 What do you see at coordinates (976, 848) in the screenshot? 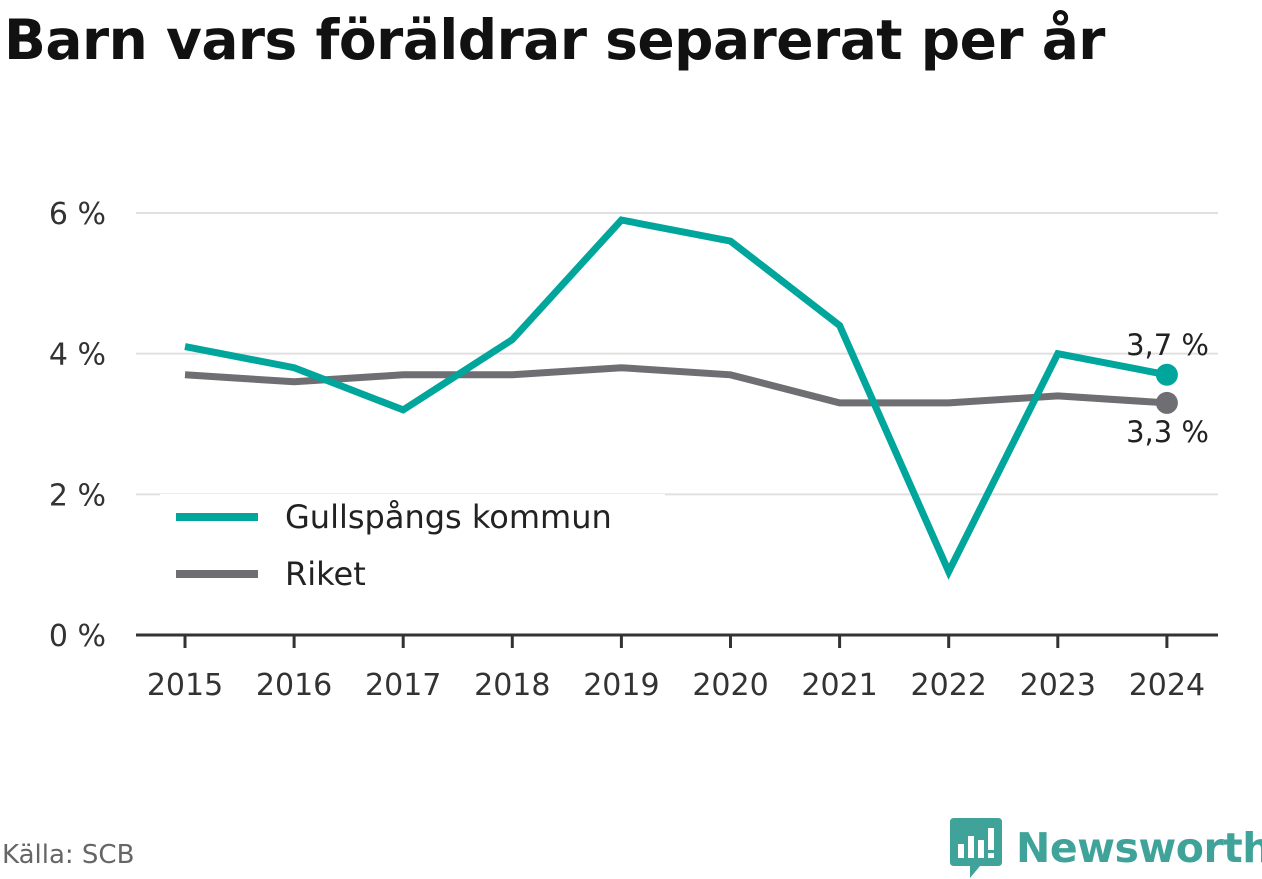
I see `newsworthy-logo-icon` at bounding box center [976, 848].